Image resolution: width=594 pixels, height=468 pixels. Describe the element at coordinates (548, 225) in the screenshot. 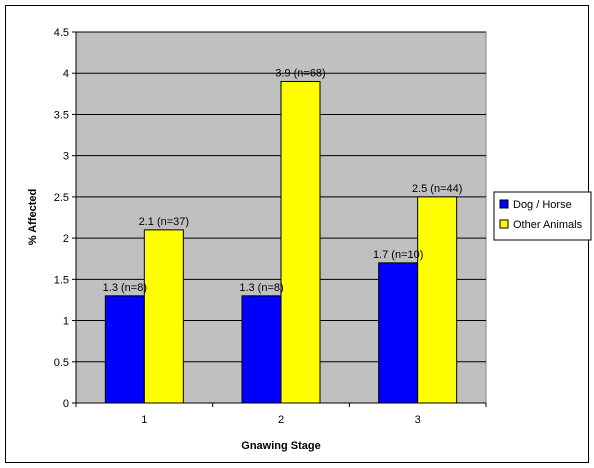

I see `legend-label: Other Animals` at that location.